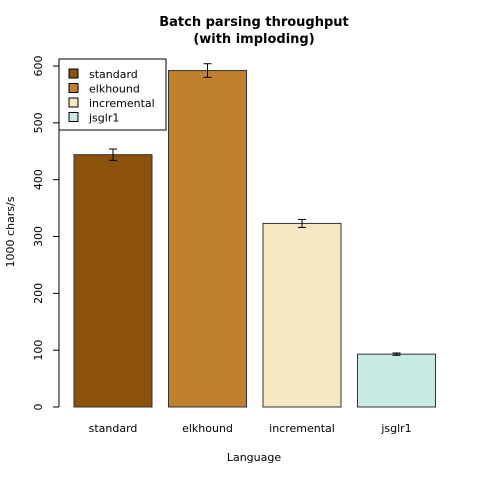 The image size is (480, 480). Describe the element at coordinates (45, 233) in the screenshot. I see `y-axis-ticks: 0 100 200 300 400 500 600` at that location.